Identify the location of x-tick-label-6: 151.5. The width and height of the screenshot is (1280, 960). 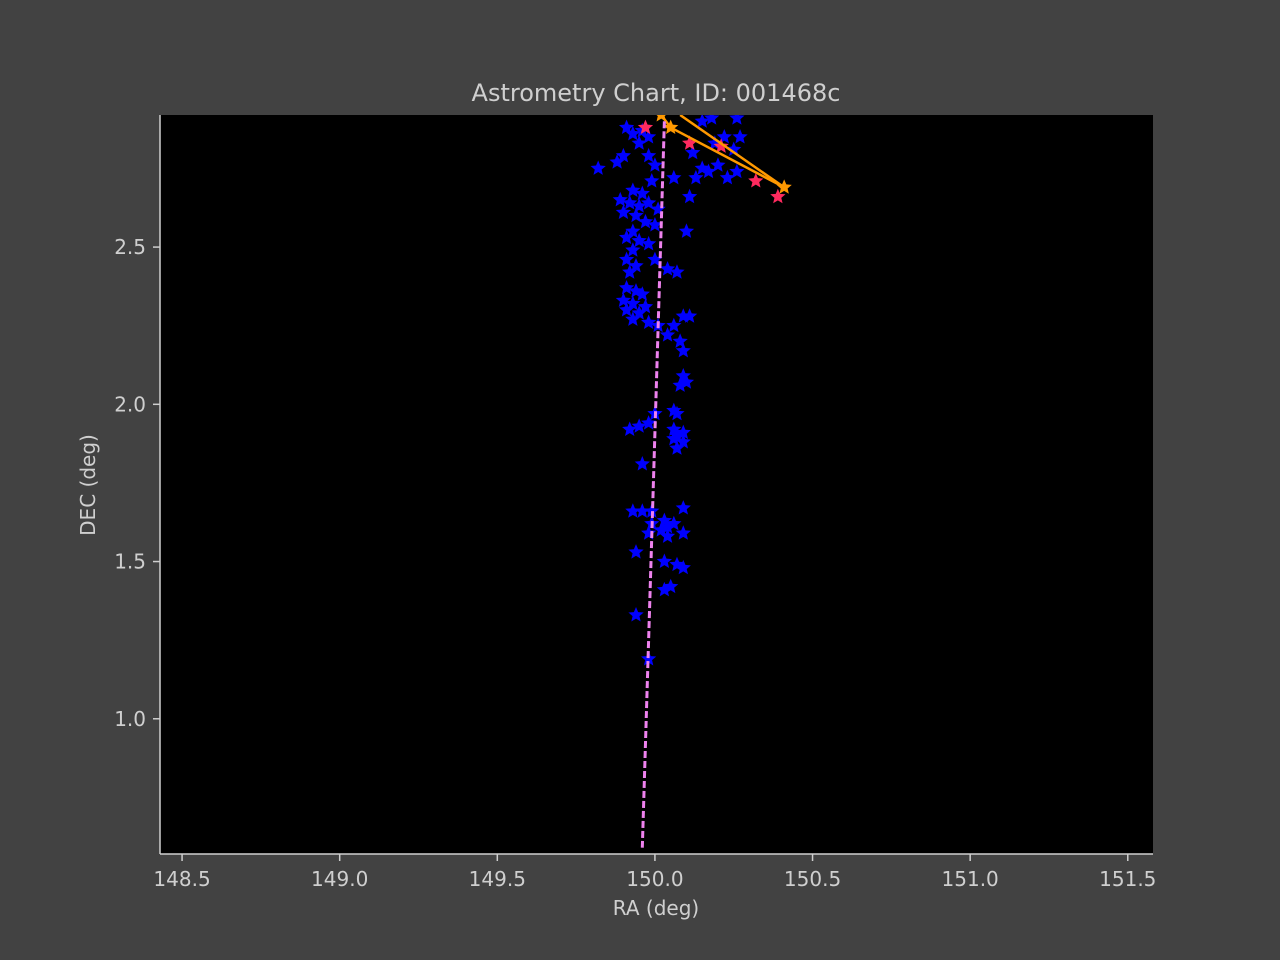
(1127, 879).